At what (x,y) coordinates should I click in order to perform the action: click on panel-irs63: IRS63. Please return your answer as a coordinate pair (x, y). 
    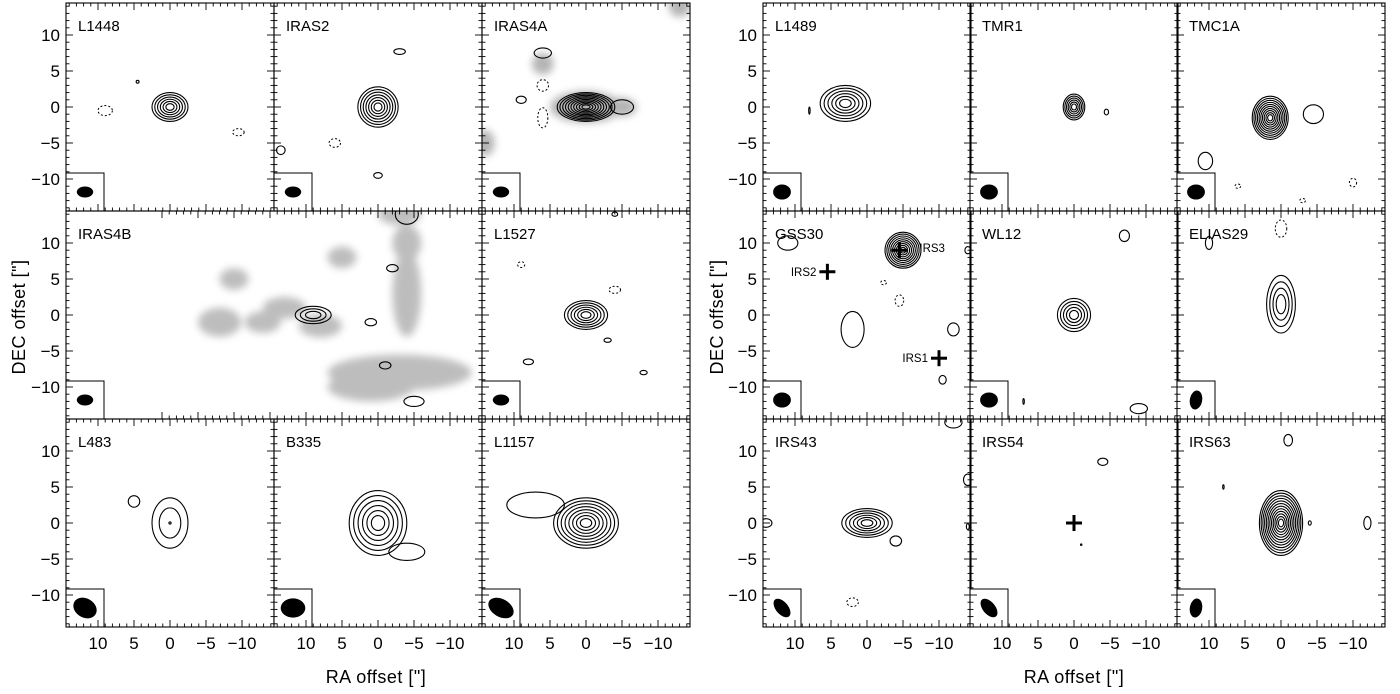
    Looking at the image, I should click on (1281, 523).